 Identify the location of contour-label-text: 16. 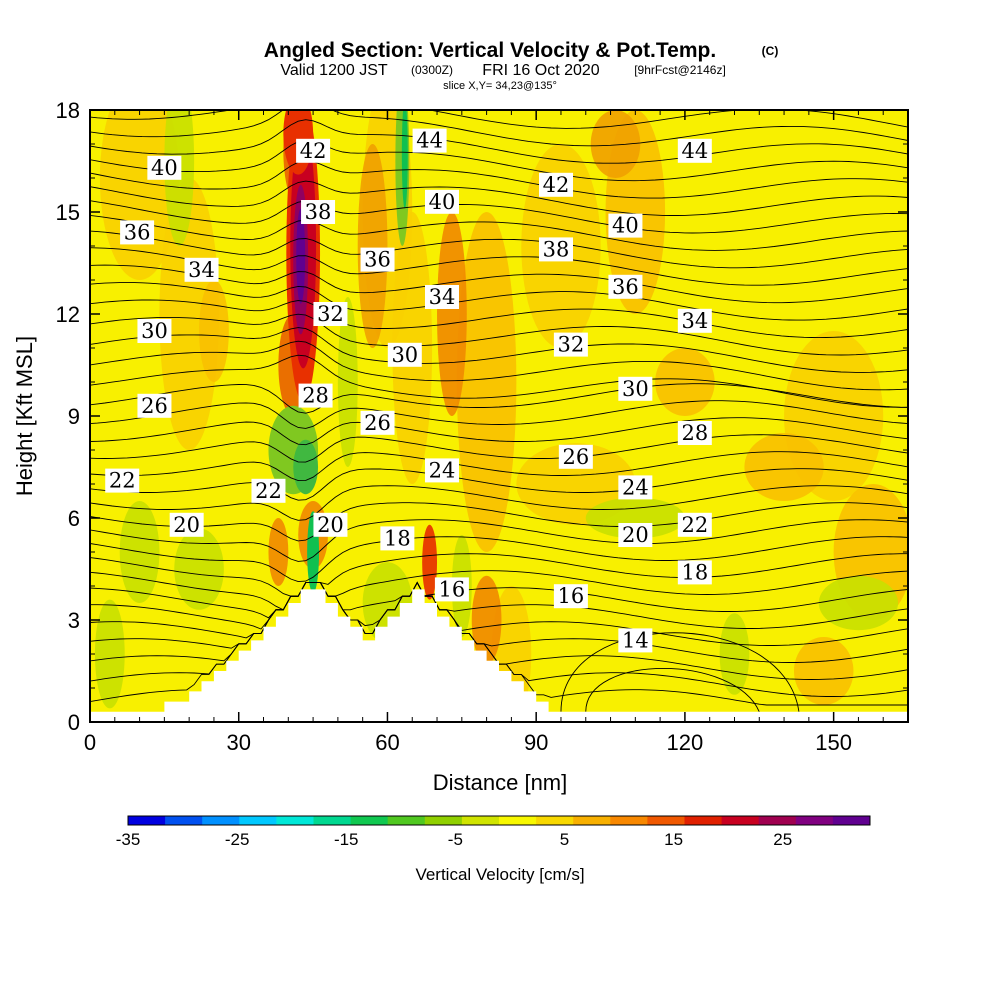
(571, 596).